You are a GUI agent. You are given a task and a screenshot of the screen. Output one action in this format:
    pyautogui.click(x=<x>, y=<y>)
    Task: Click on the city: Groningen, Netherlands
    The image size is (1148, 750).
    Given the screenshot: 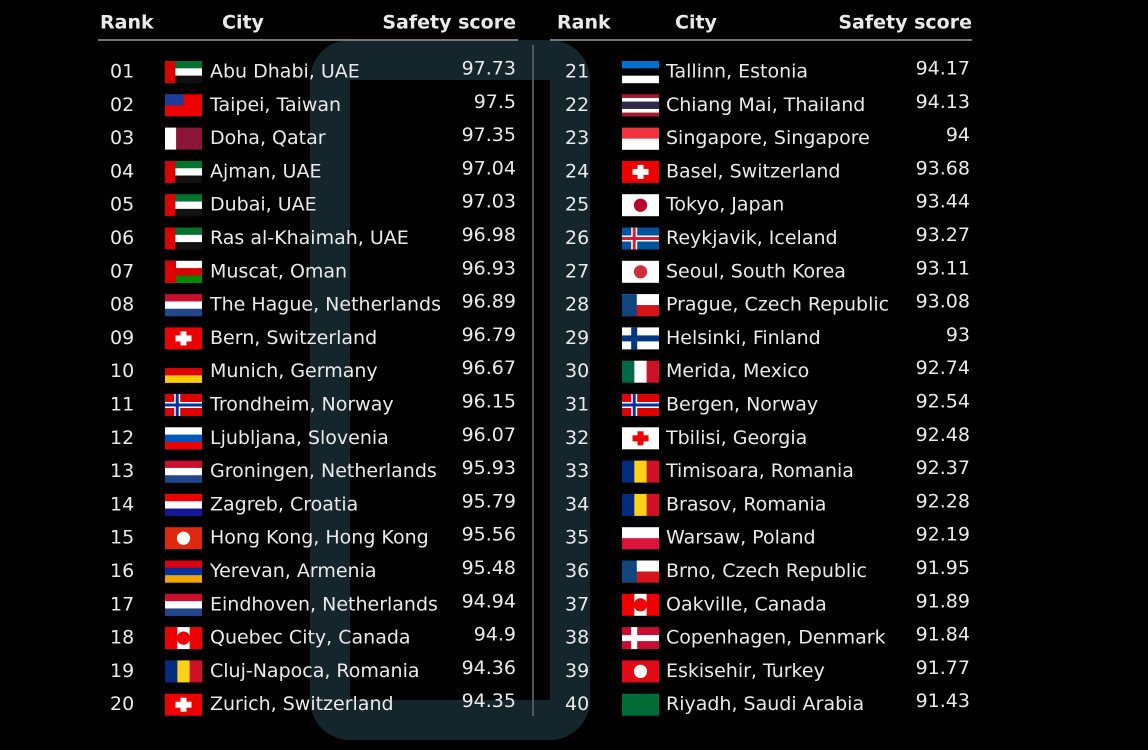 What is the action you would take?
    pyautogui.click(x=323, y=471)
    